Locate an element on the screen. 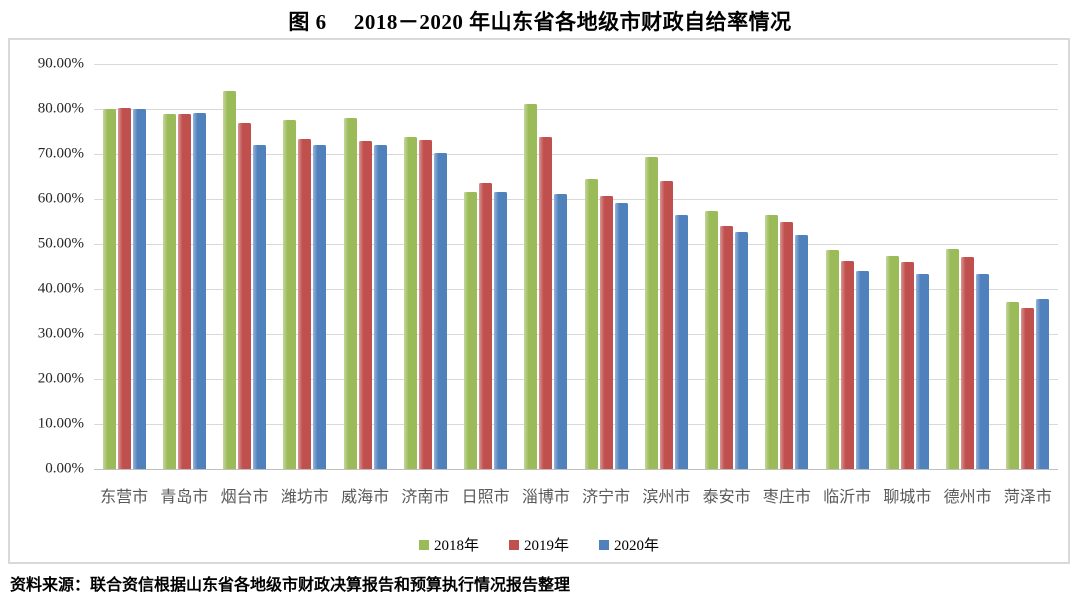 The height and width of the screenshot is (605, 1080). x-tick-label-临沂市: 临沂市 is located at coordinates (847, 497).